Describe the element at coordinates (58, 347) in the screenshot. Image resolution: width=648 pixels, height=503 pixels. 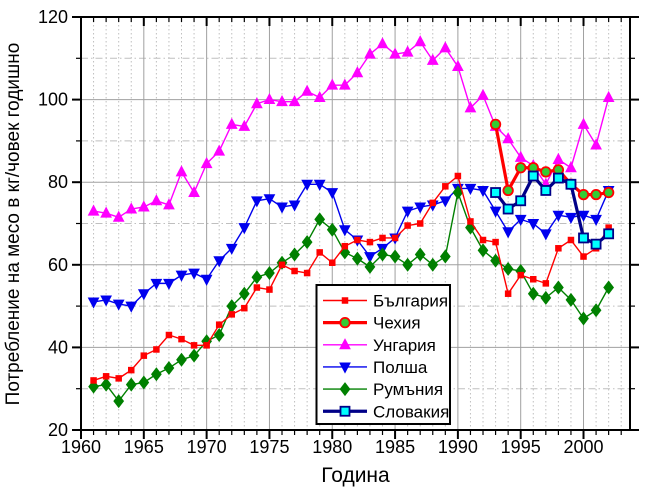
I see `y-tick-label: 40` at that location.